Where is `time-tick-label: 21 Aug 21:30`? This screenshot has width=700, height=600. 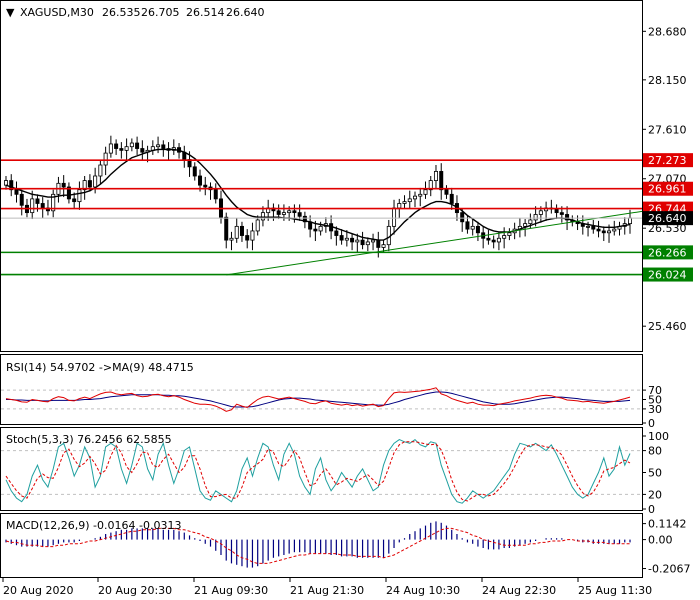
time-tick-label: 21 Aug 21:30 is located at coordinates (327, 590).